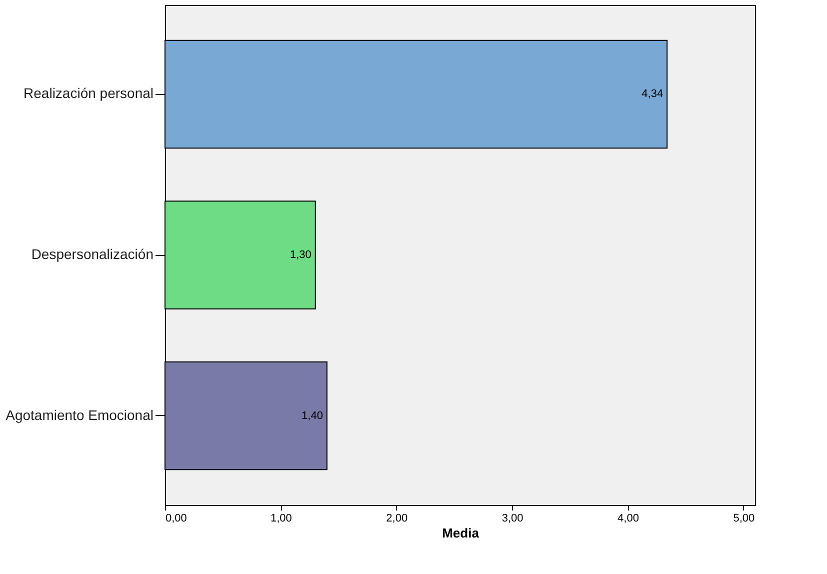 The height and width of the screenshot is (574, 827). What do you see at coordinates (513, 518) in the screenshot?
I see `x-tick-label: 3,00` at bounding box center [513, 518].